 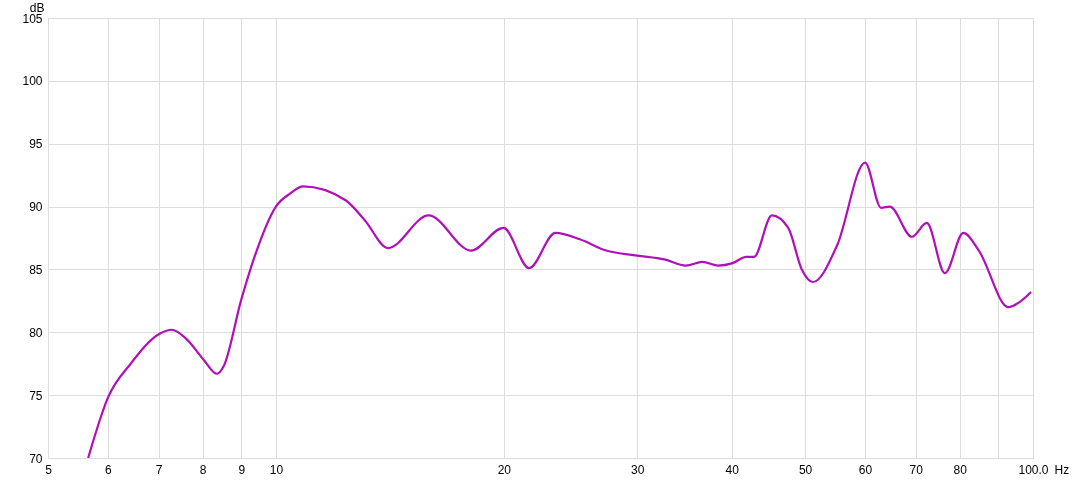 I want to click on x-tick-label: 50, so click(x=805, y=469).